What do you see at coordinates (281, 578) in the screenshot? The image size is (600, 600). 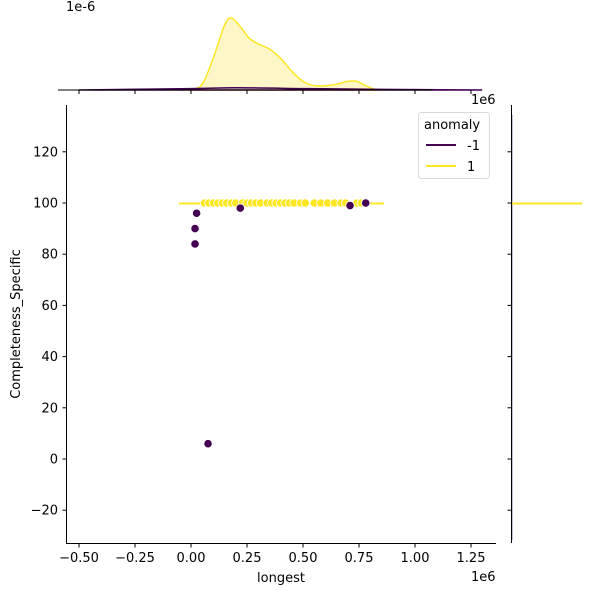 I see `x-axis-label: longest` at bounding box center [281, 578].